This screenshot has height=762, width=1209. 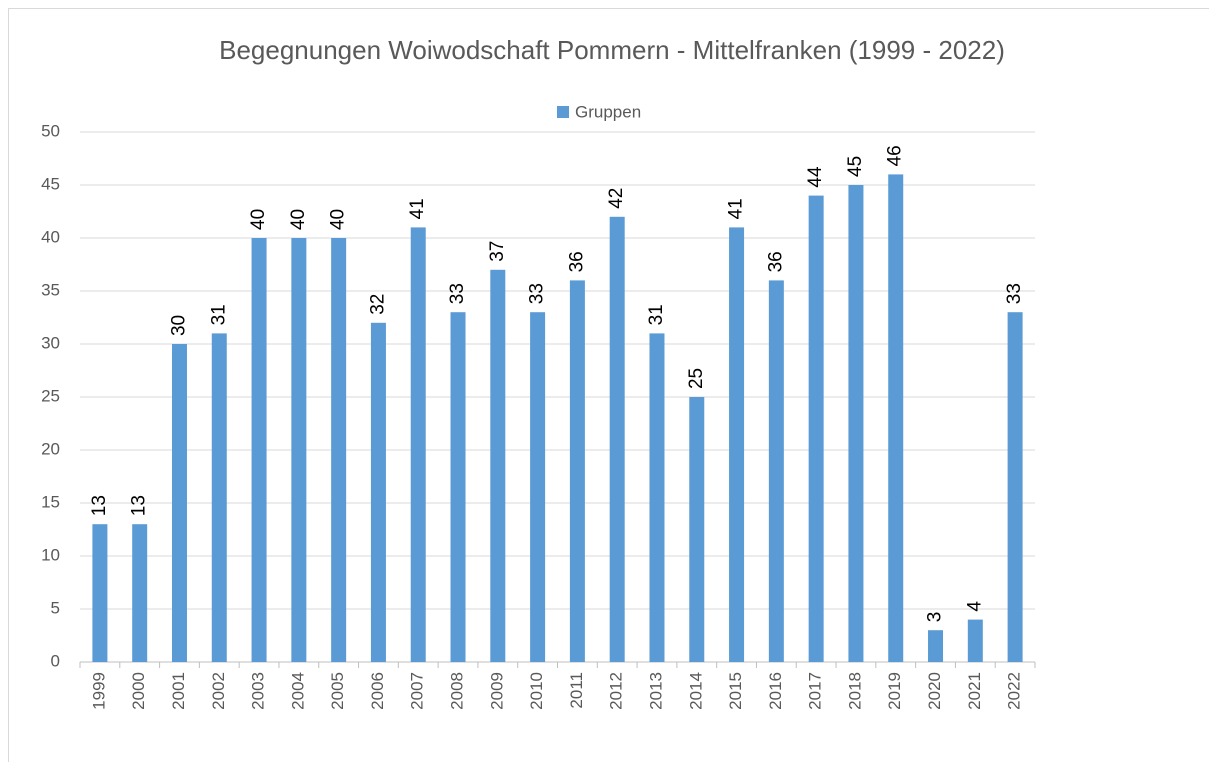 I want to click on x-tick-label: 2020, so click(x=934, y=691).